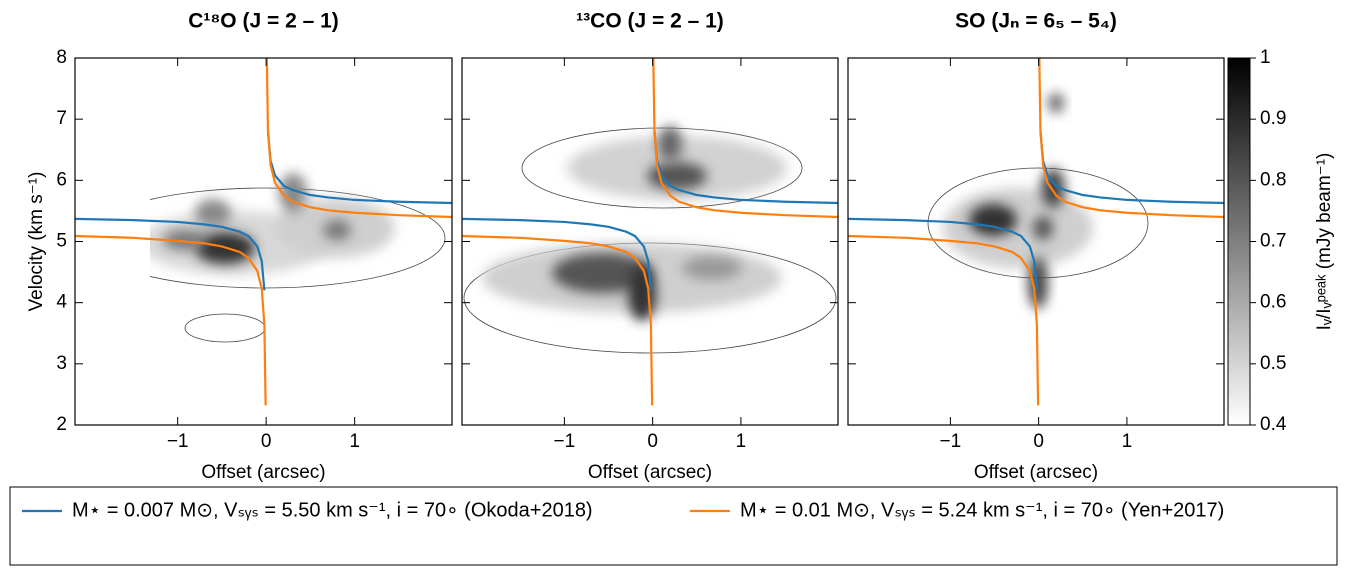 This screenshot has width=1348, height=571. I want to click on y-tick-label: 7, so click(61, 118).